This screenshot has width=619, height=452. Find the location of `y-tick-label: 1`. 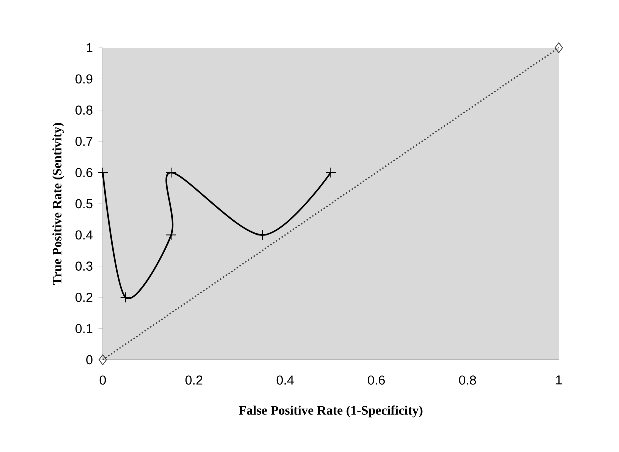

y-tick-label: 1 is located at coordinates (90, 48).